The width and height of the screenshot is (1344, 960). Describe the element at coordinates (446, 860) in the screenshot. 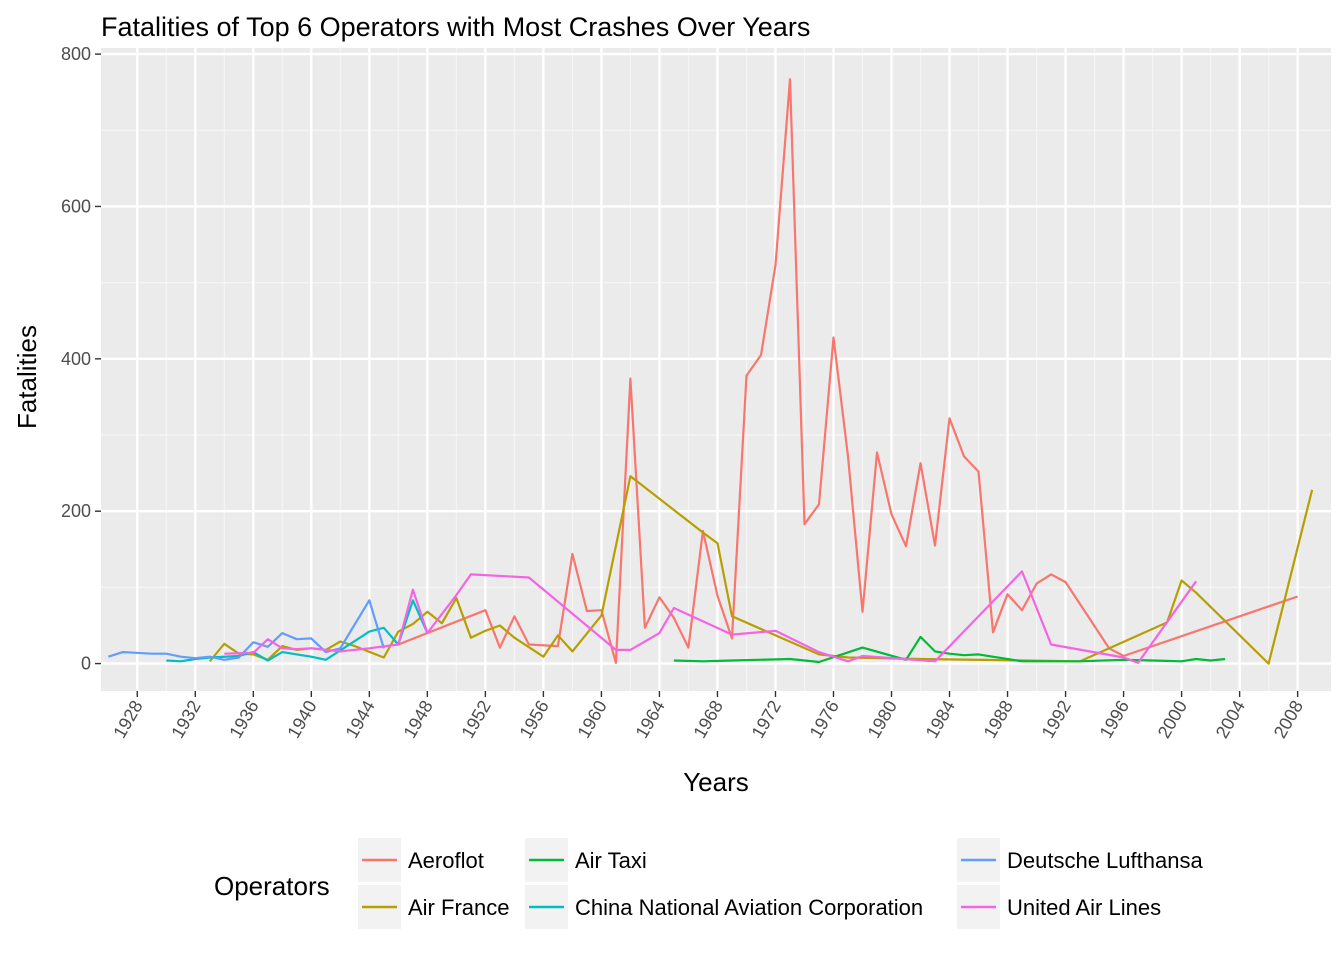

I see `legend-label: Aeroflot` at that location.